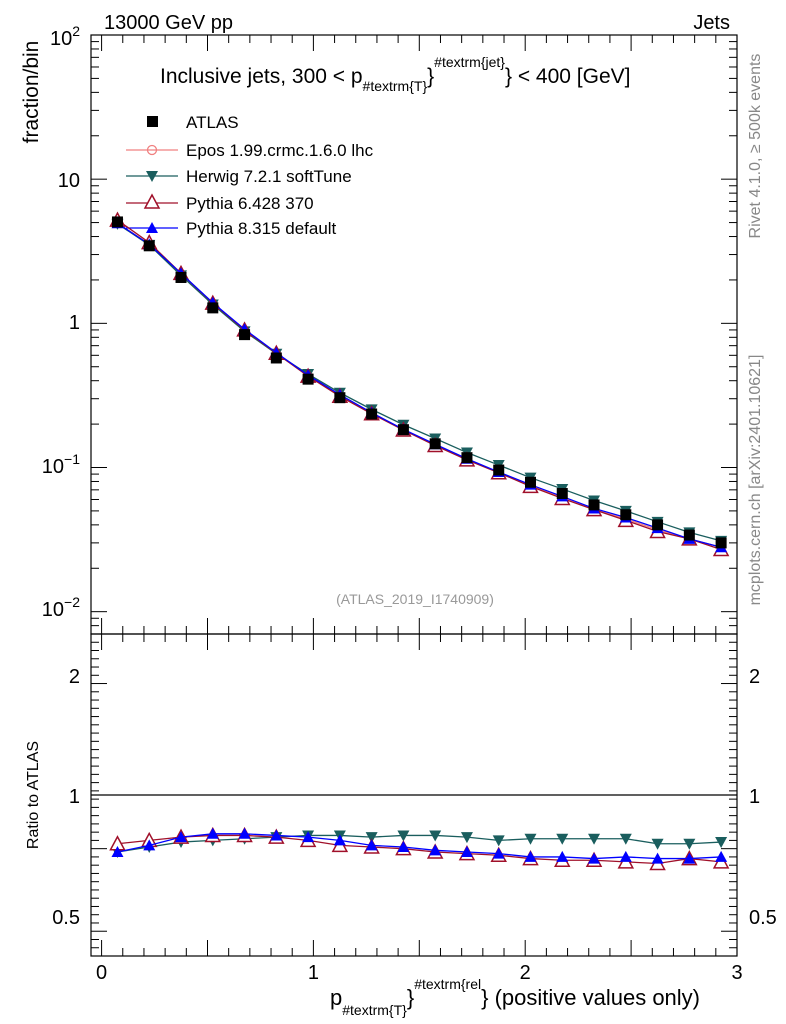  What do you see at coordinates (74, 323) in the screenshot?
I see `ytick-label-1: 1` at bounding box center [74, 323].